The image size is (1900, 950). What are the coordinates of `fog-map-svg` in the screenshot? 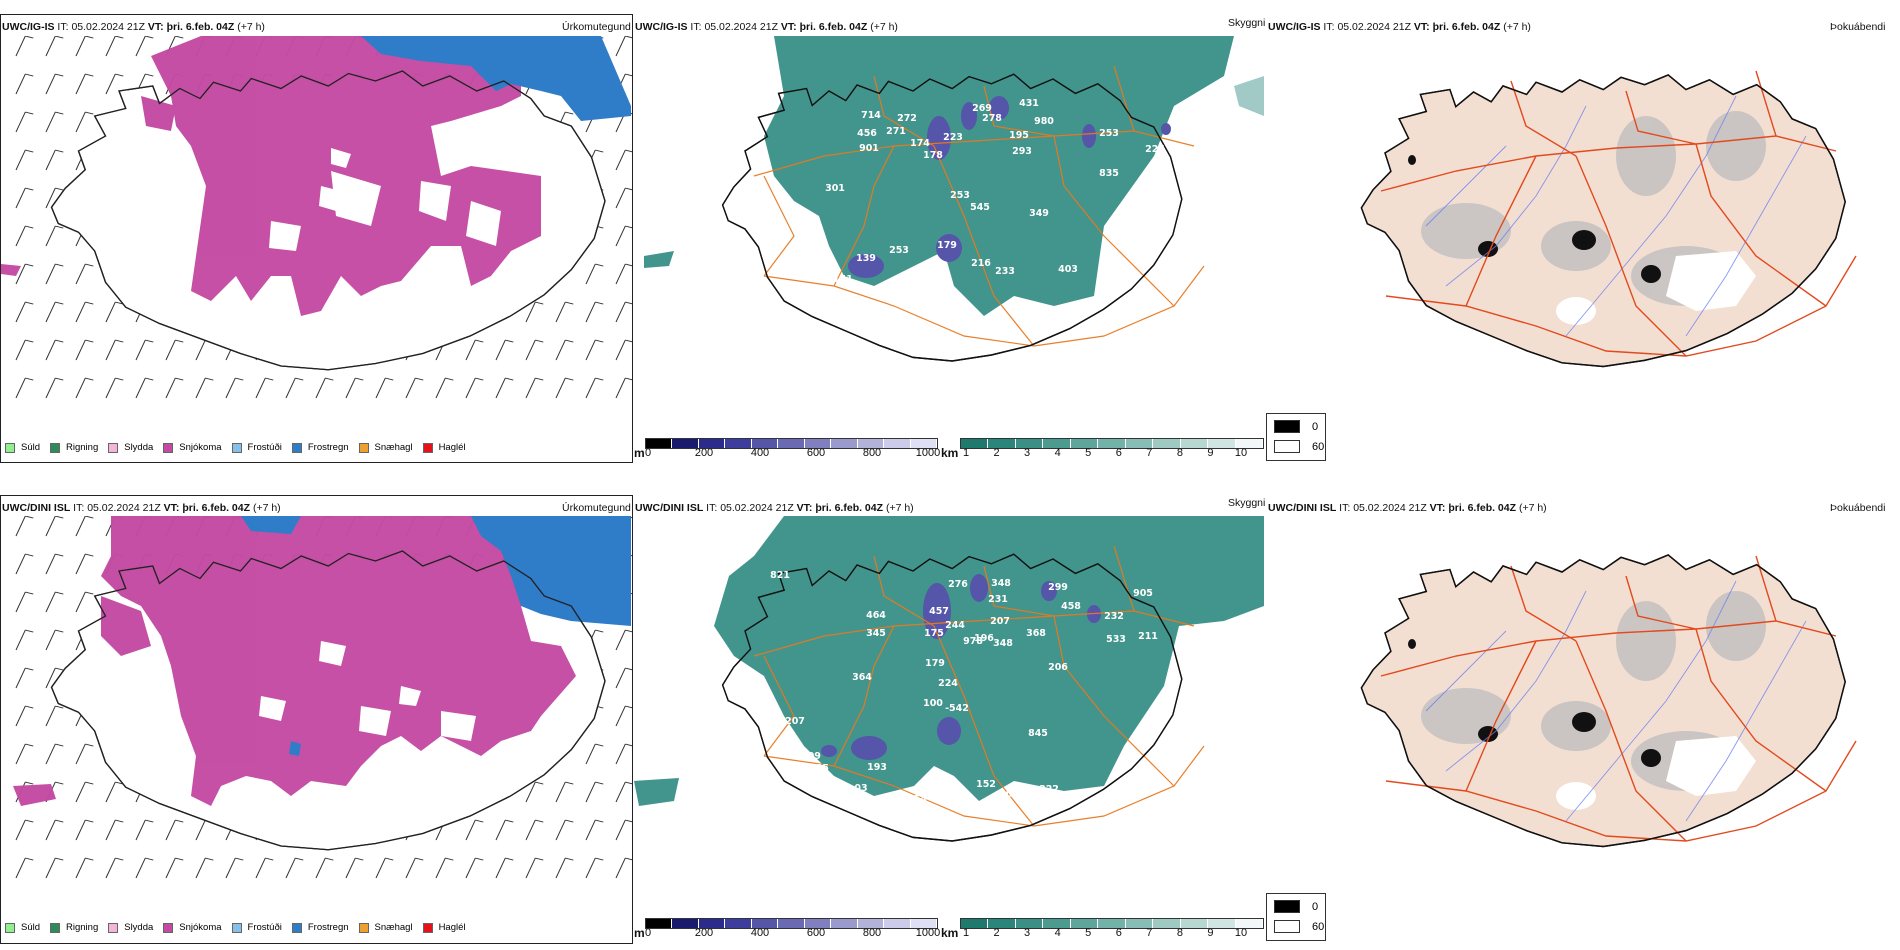 It's located at (1608, 219).